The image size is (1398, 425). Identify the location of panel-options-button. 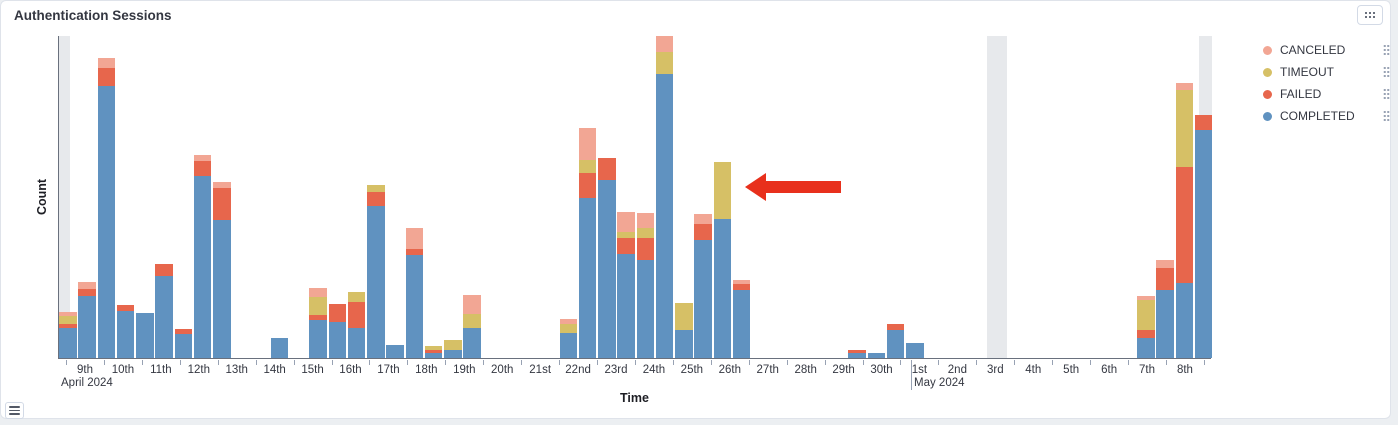
(1370, 15).